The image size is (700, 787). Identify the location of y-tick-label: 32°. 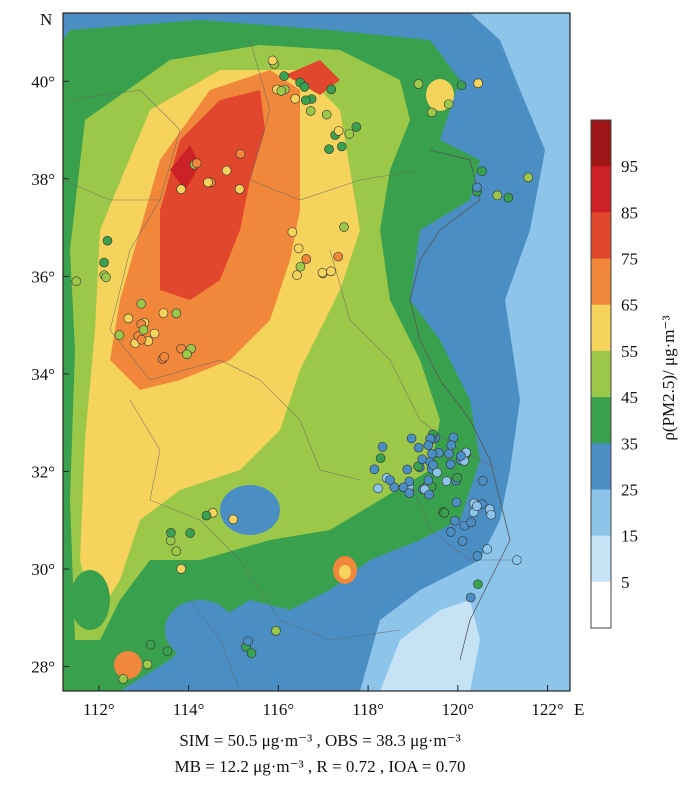
(43, 472).